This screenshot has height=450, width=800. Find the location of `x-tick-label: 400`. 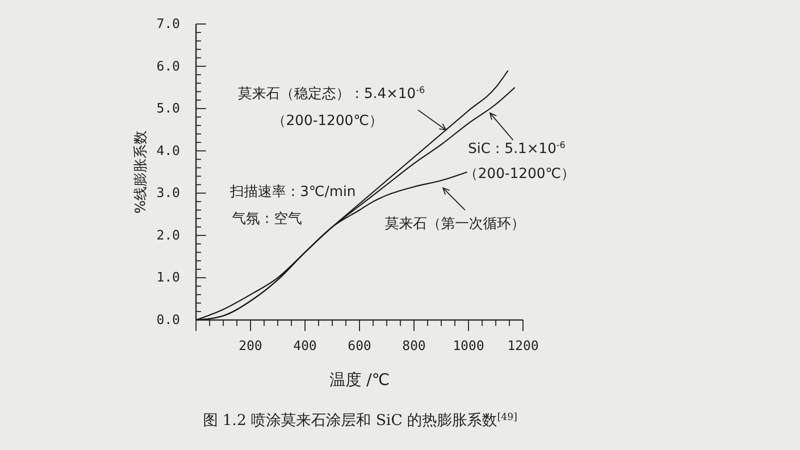

x-tick-label: 400 is located at coordinates (305, 346).